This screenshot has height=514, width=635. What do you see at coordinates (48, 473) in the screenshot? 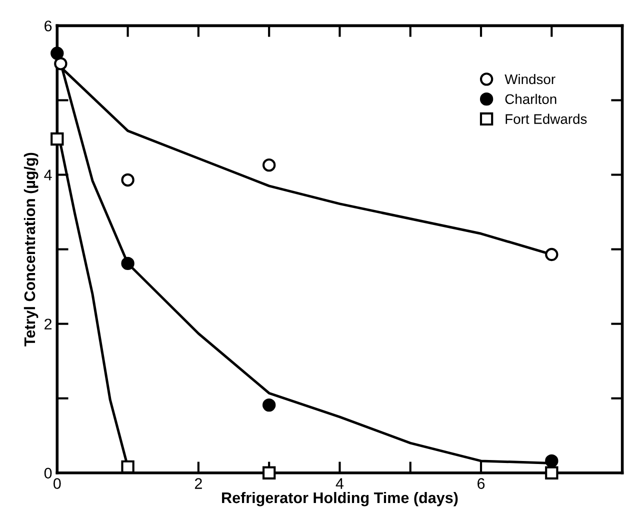
I see `y-tick-label: 0` at bounding box center [48, 473].